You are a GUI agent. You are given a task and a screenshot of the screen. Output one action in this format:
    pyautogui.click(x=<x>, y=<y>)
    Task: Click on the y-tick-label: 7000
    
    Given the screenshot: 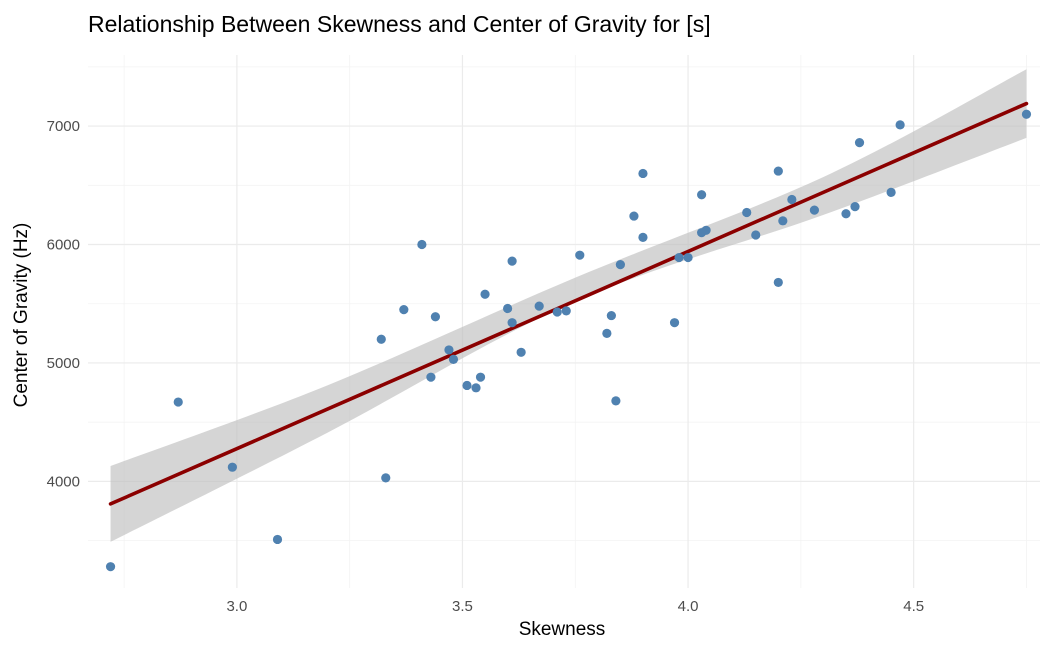 What is the action you would take?
    pyautogui.click(x=63, y=126)
    